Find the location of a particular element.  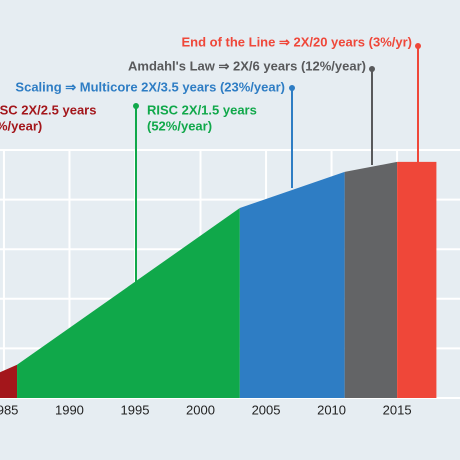

annotation: ISC 2X/2.5 years is located at coordinates (48, 109).